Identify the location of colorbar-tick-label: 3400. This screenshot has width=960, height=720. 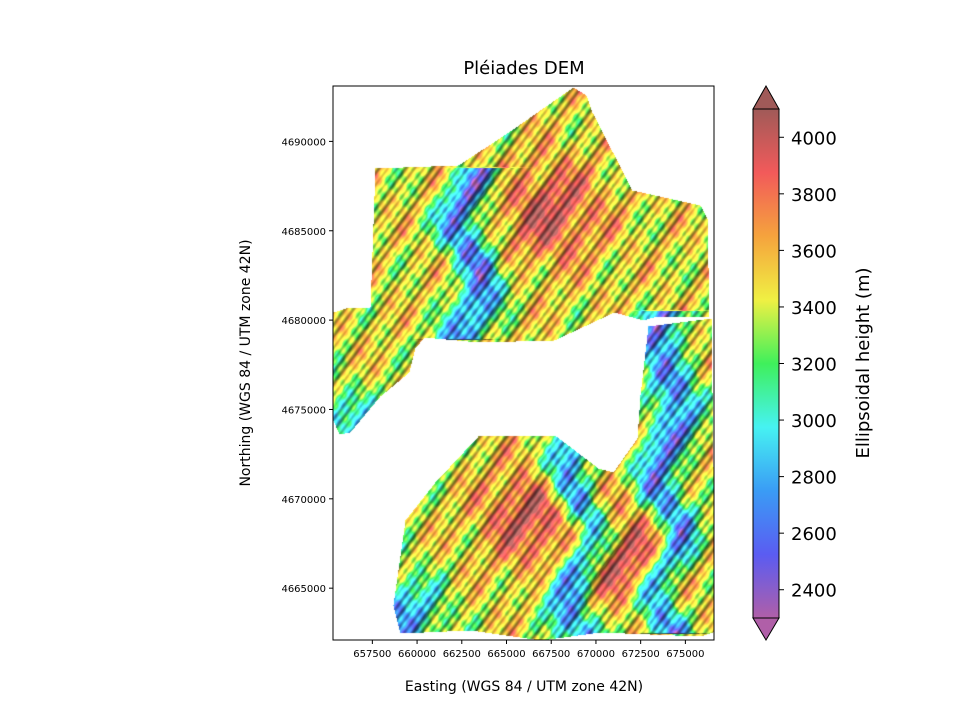
(814, 308).